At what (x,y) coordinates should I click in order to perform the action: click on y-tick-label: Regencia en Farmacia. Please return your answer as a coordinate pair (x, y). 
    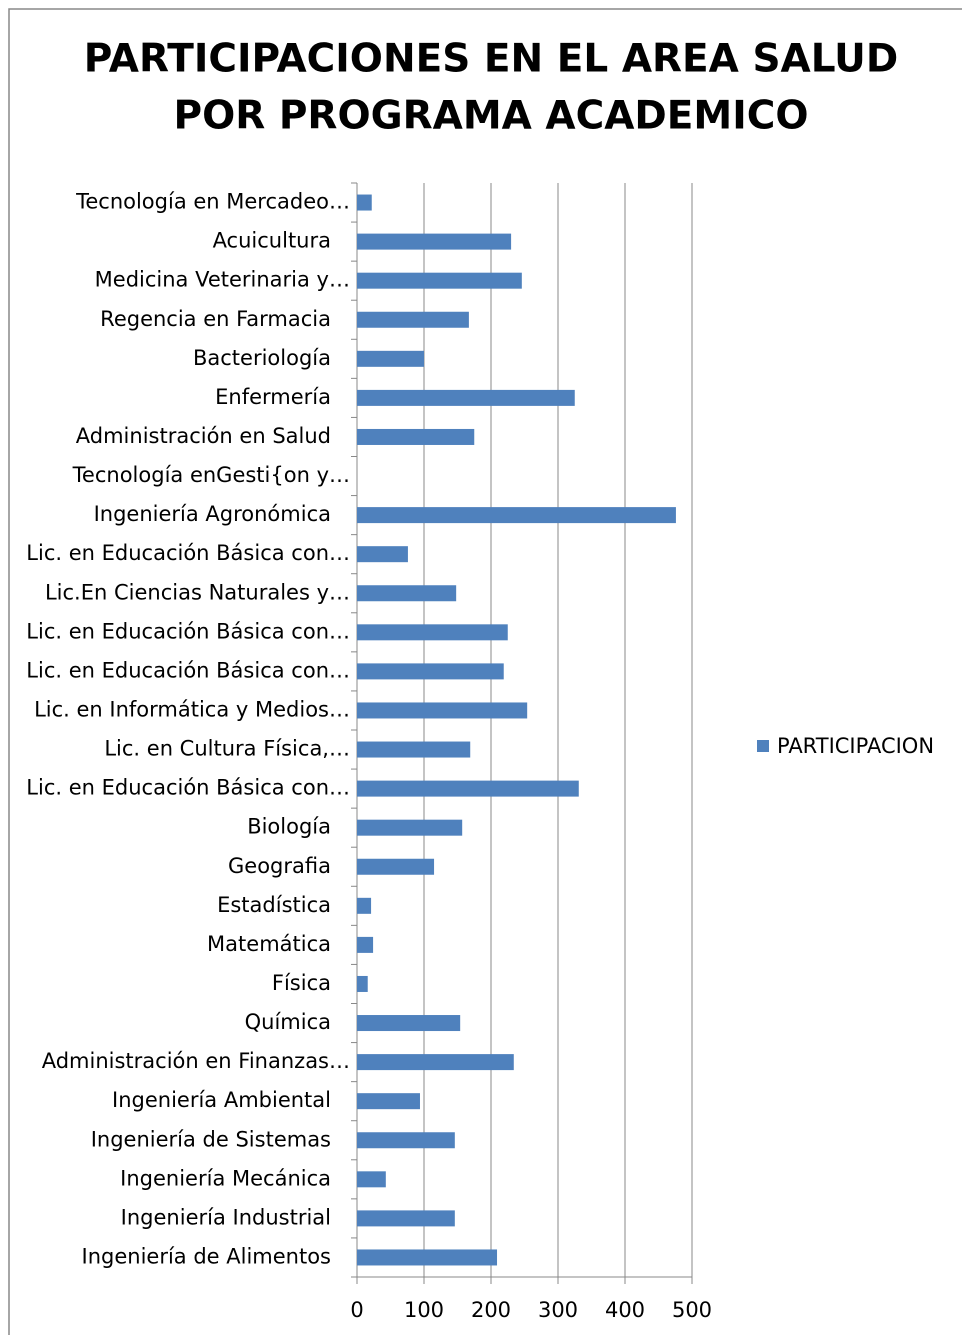
    Looking at the image, I should click on (215, 319).